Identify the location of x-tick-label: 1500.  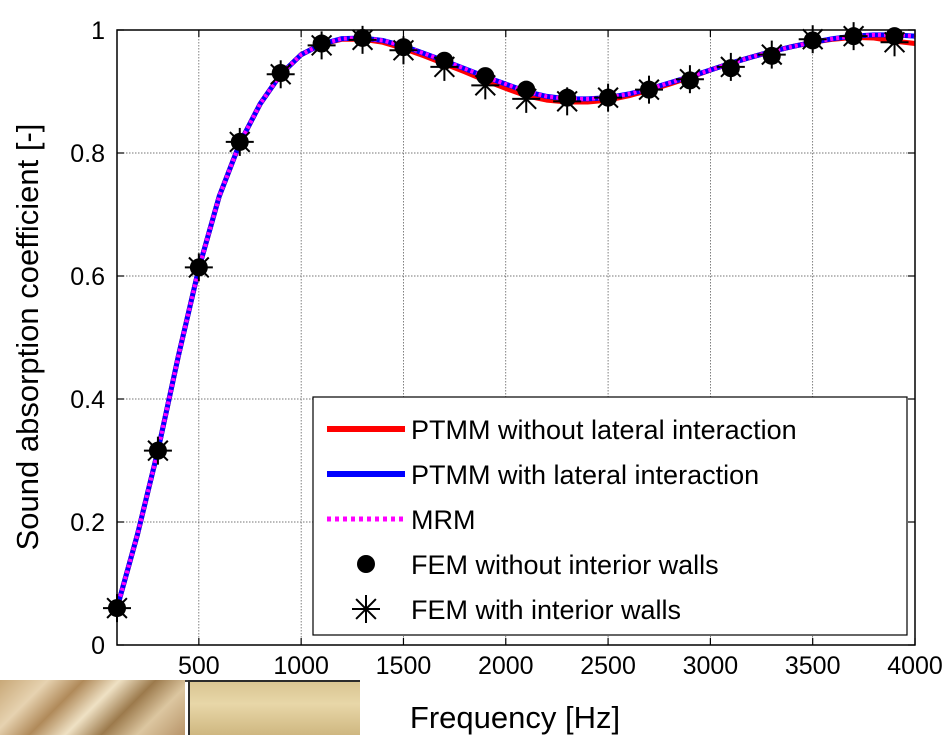
(404, 666).